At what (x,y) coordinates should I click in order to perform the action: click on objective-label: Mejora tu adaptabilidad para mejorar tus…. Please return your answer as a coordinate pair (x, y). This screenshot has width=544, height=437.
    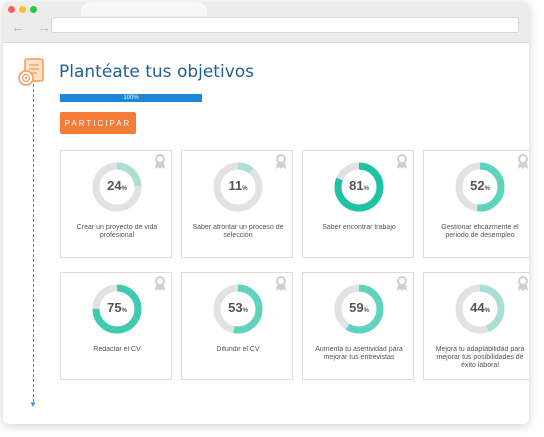
    Looking at the image, I should click on (480, 357).